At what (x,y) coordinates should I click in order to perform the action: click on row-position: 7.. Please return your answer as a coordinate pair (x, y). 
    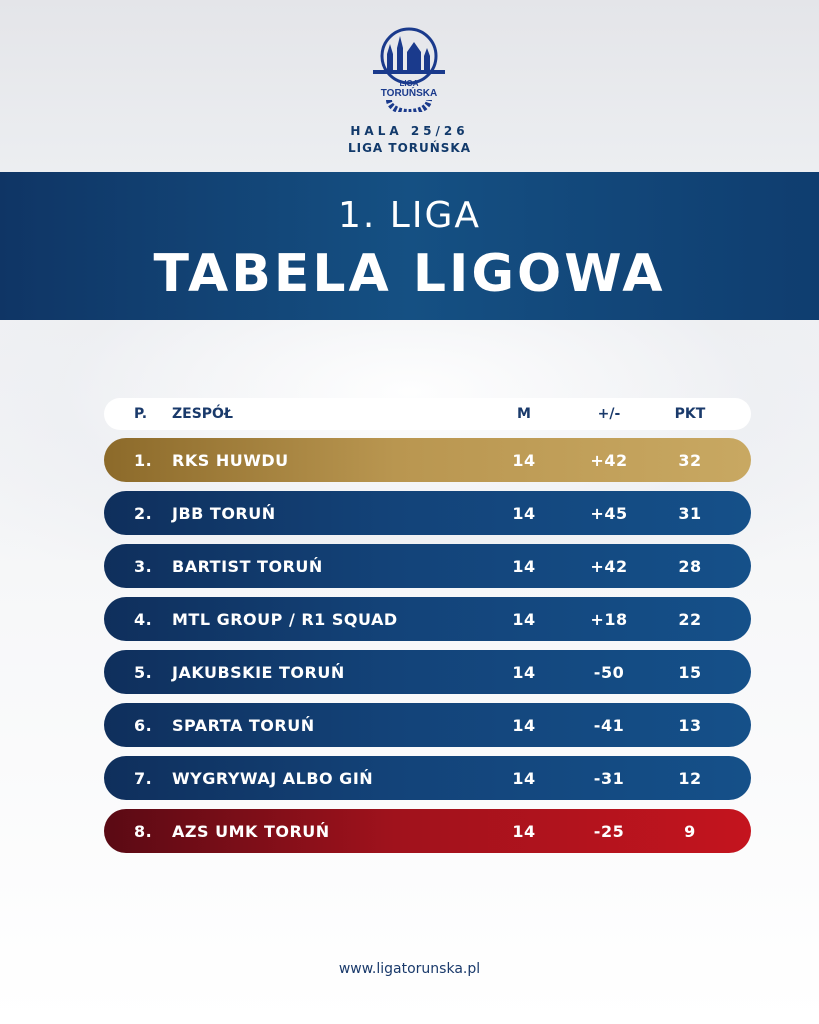
    Looking at the image, I should click on (143, 778).